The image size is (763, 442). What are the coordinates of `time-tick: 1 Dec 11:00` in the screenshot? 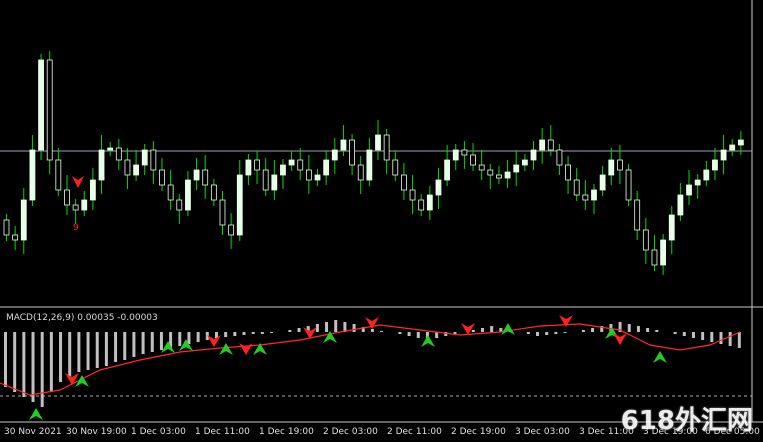 It's located at (222, 432).